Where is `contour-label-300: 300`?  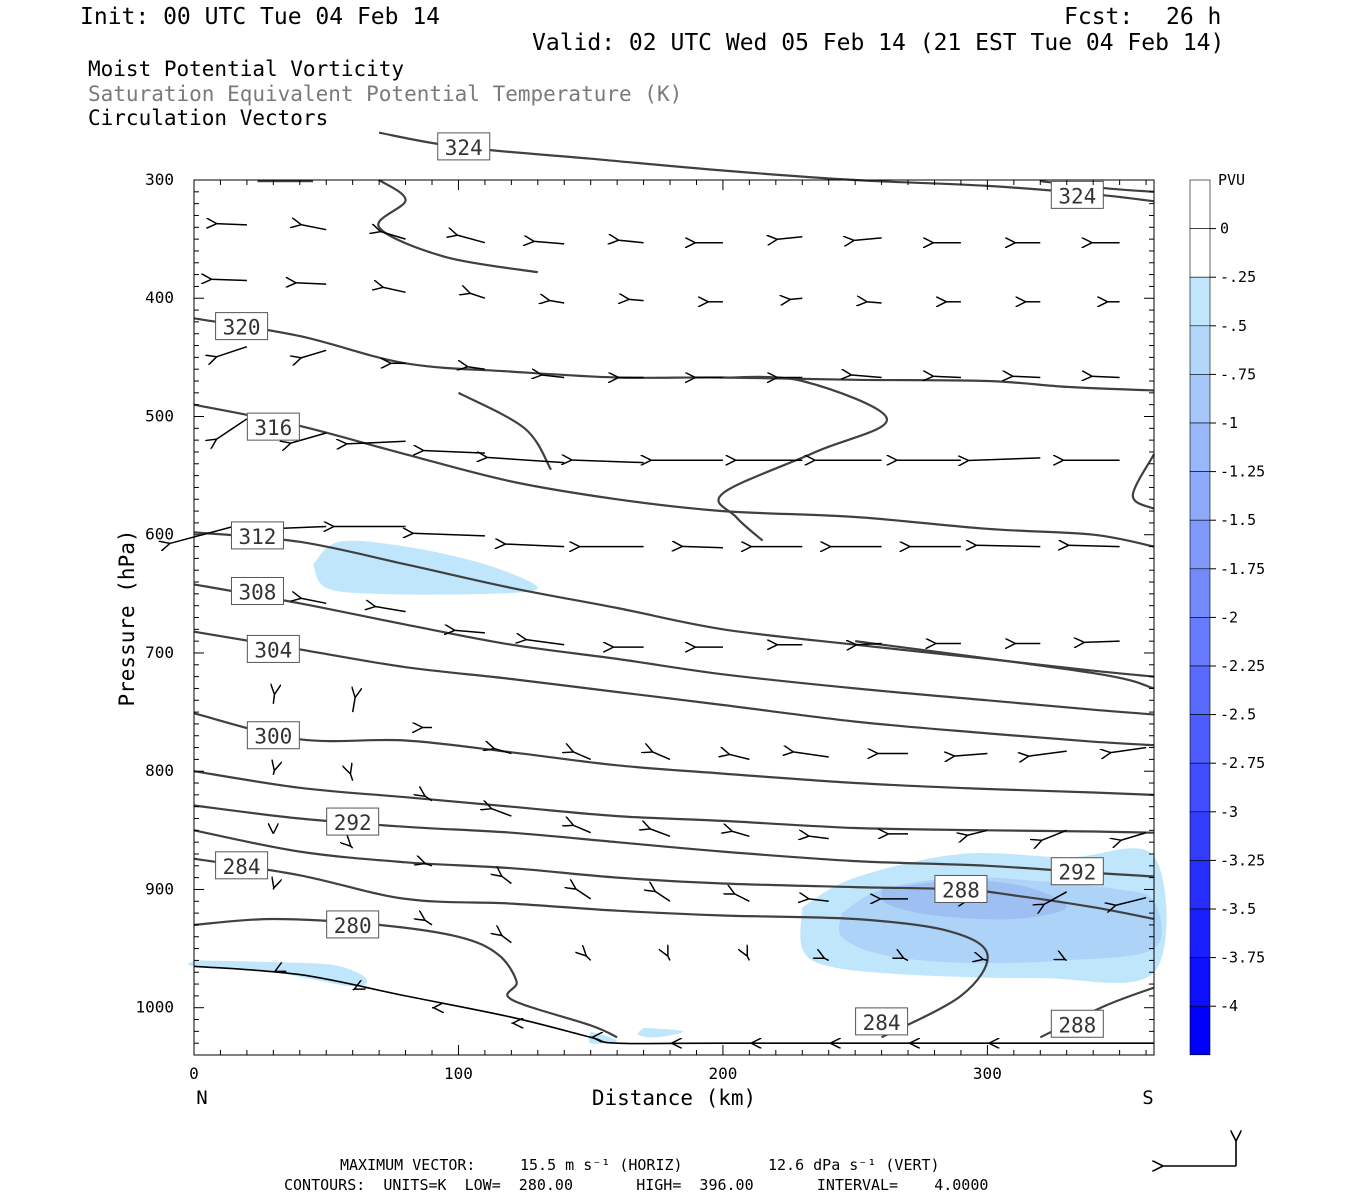
contour-label-300: 300 is located at coordinates (273, 737).